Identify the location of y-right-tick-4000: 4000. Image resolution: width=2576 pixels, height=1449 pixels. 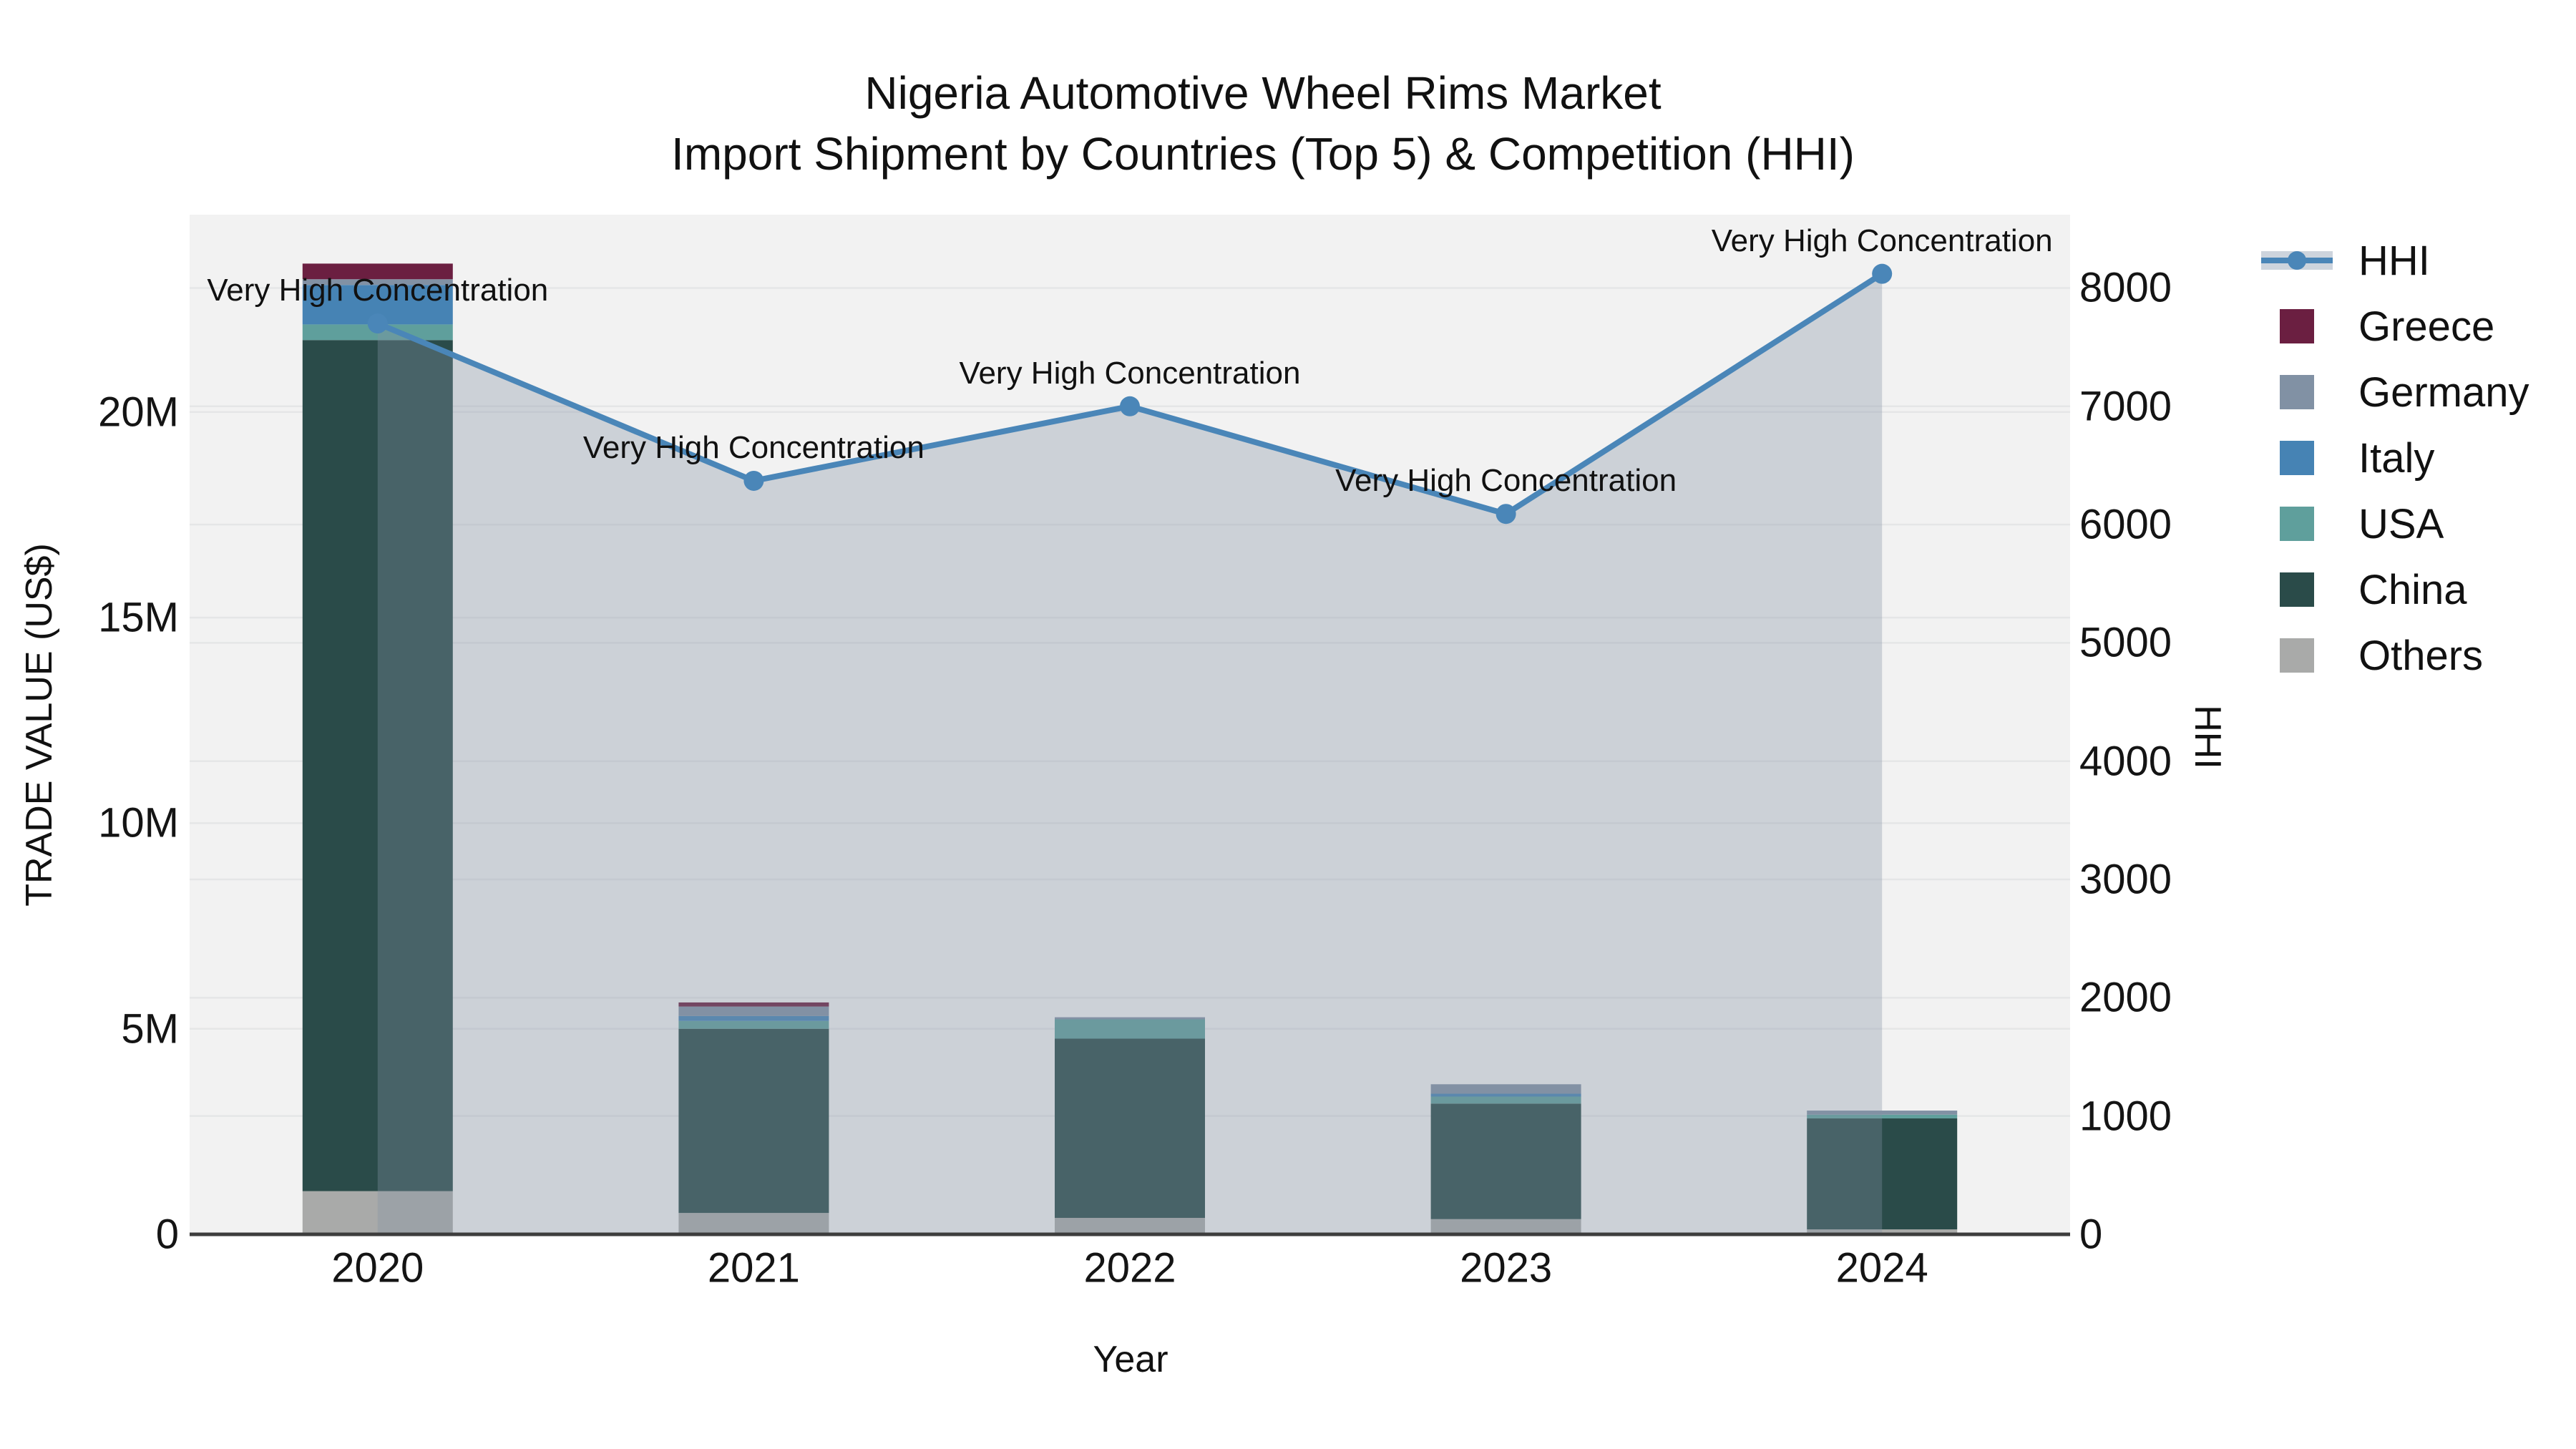
(2125, 761).